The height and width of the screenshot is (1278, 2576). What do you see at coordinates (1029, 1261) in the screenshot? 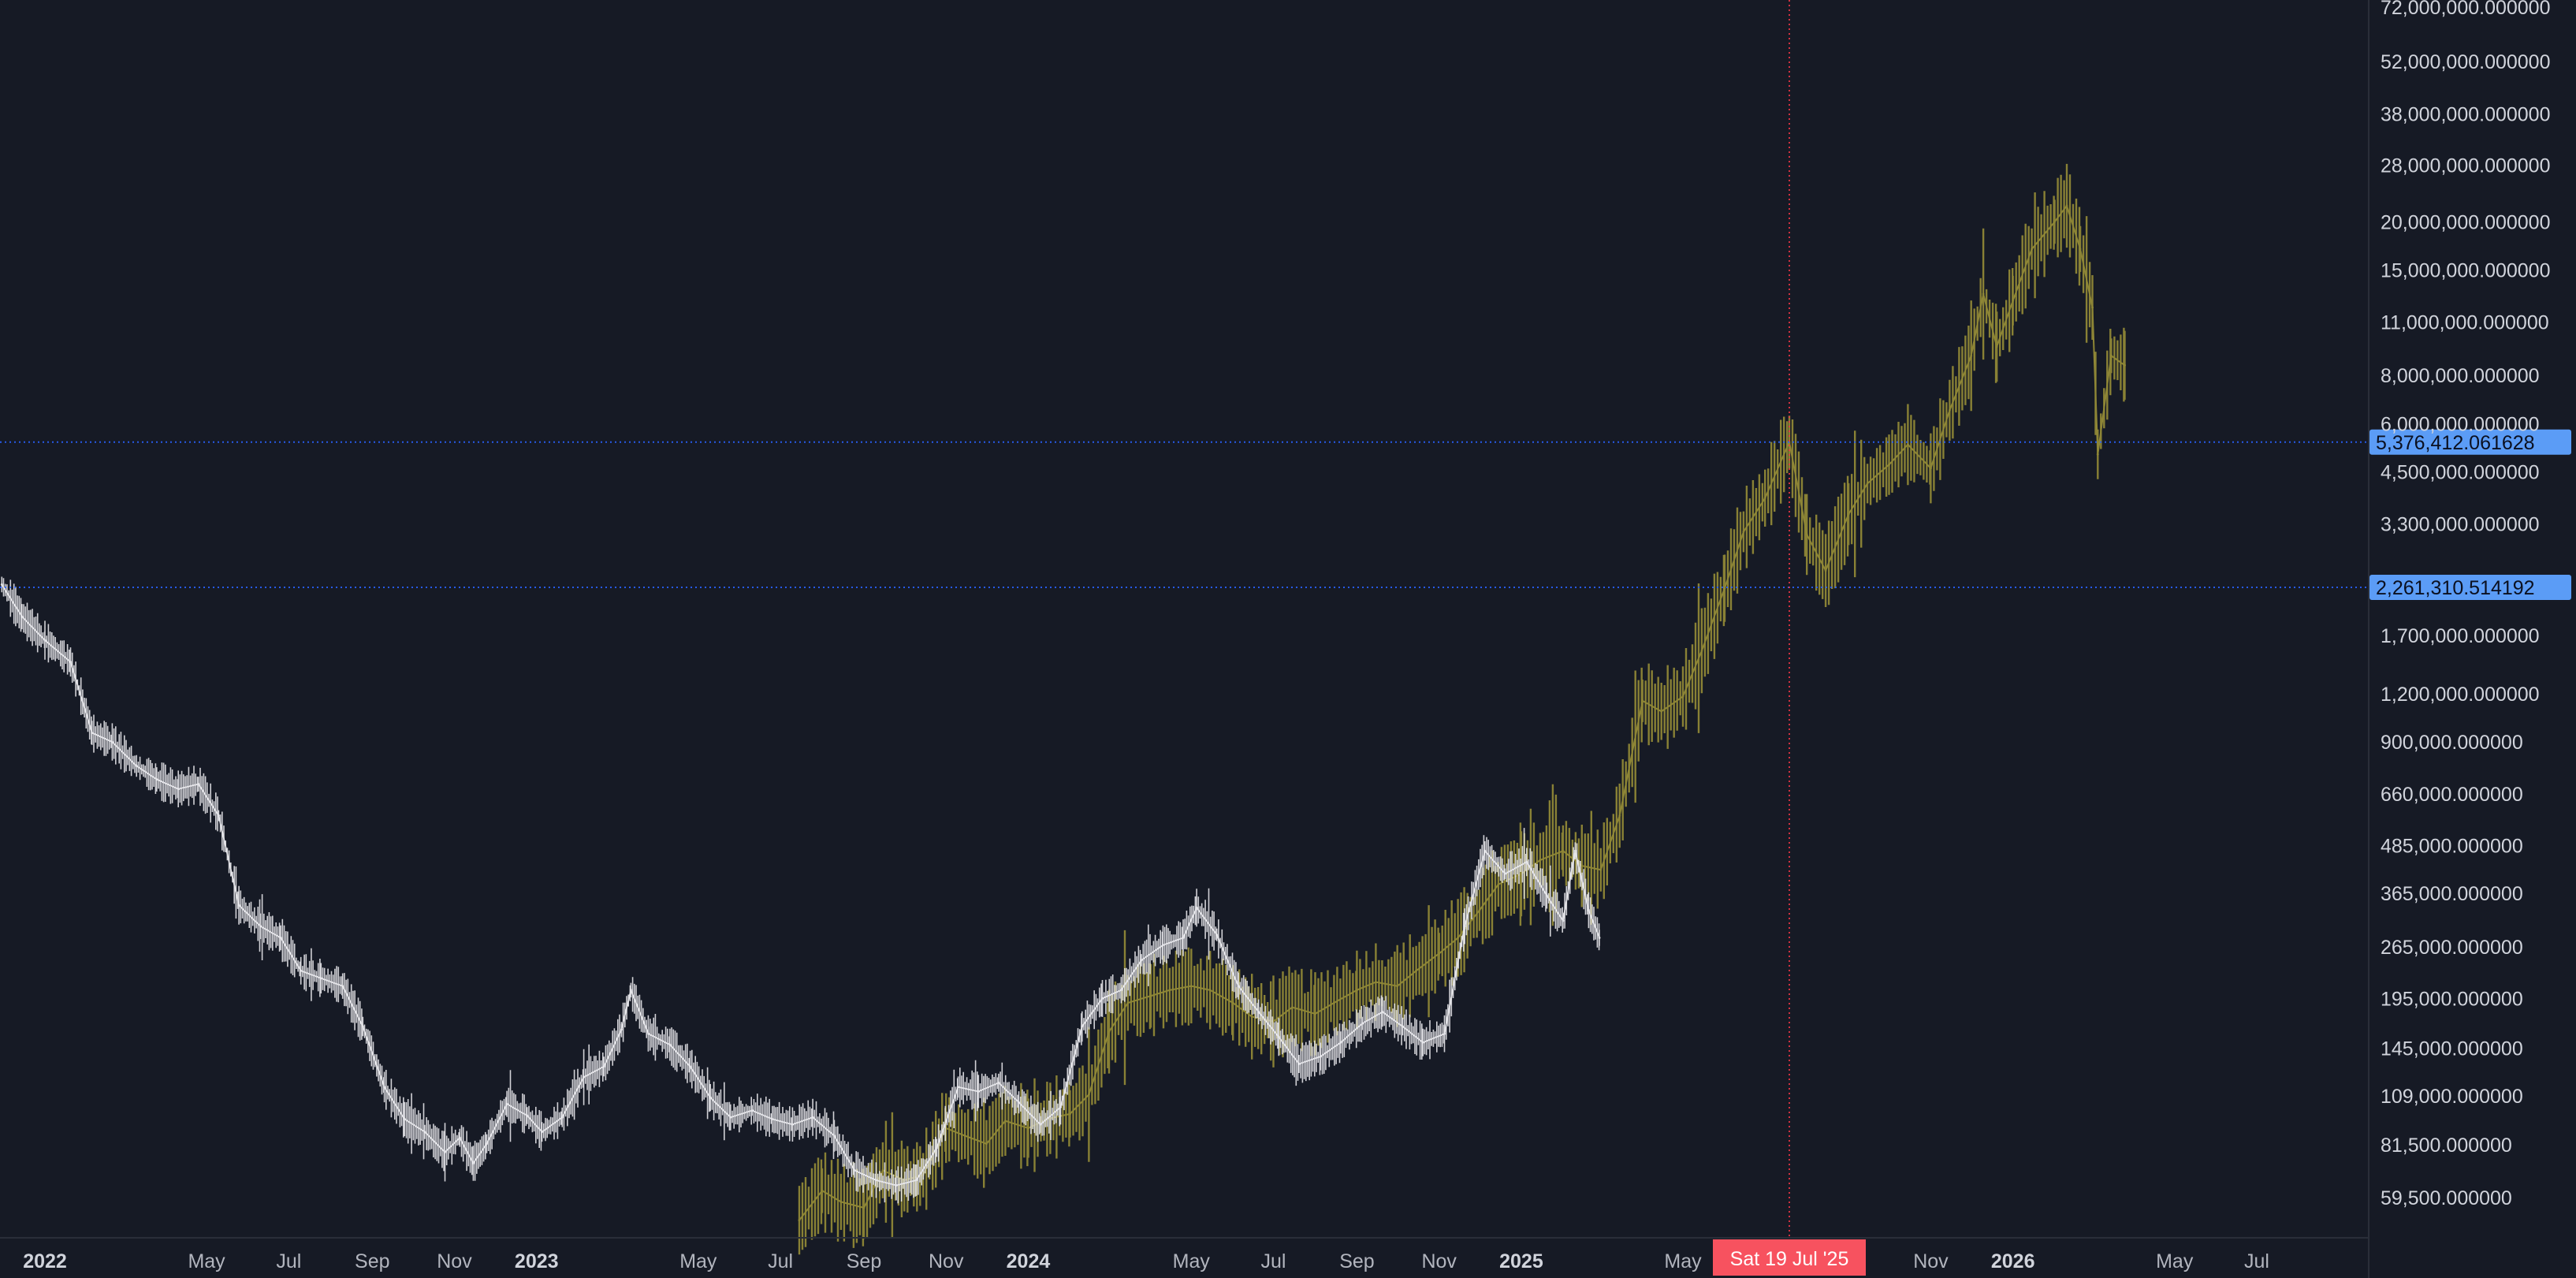
I see `x-tick-label: 2024` at bounding box center [1029, 1261].